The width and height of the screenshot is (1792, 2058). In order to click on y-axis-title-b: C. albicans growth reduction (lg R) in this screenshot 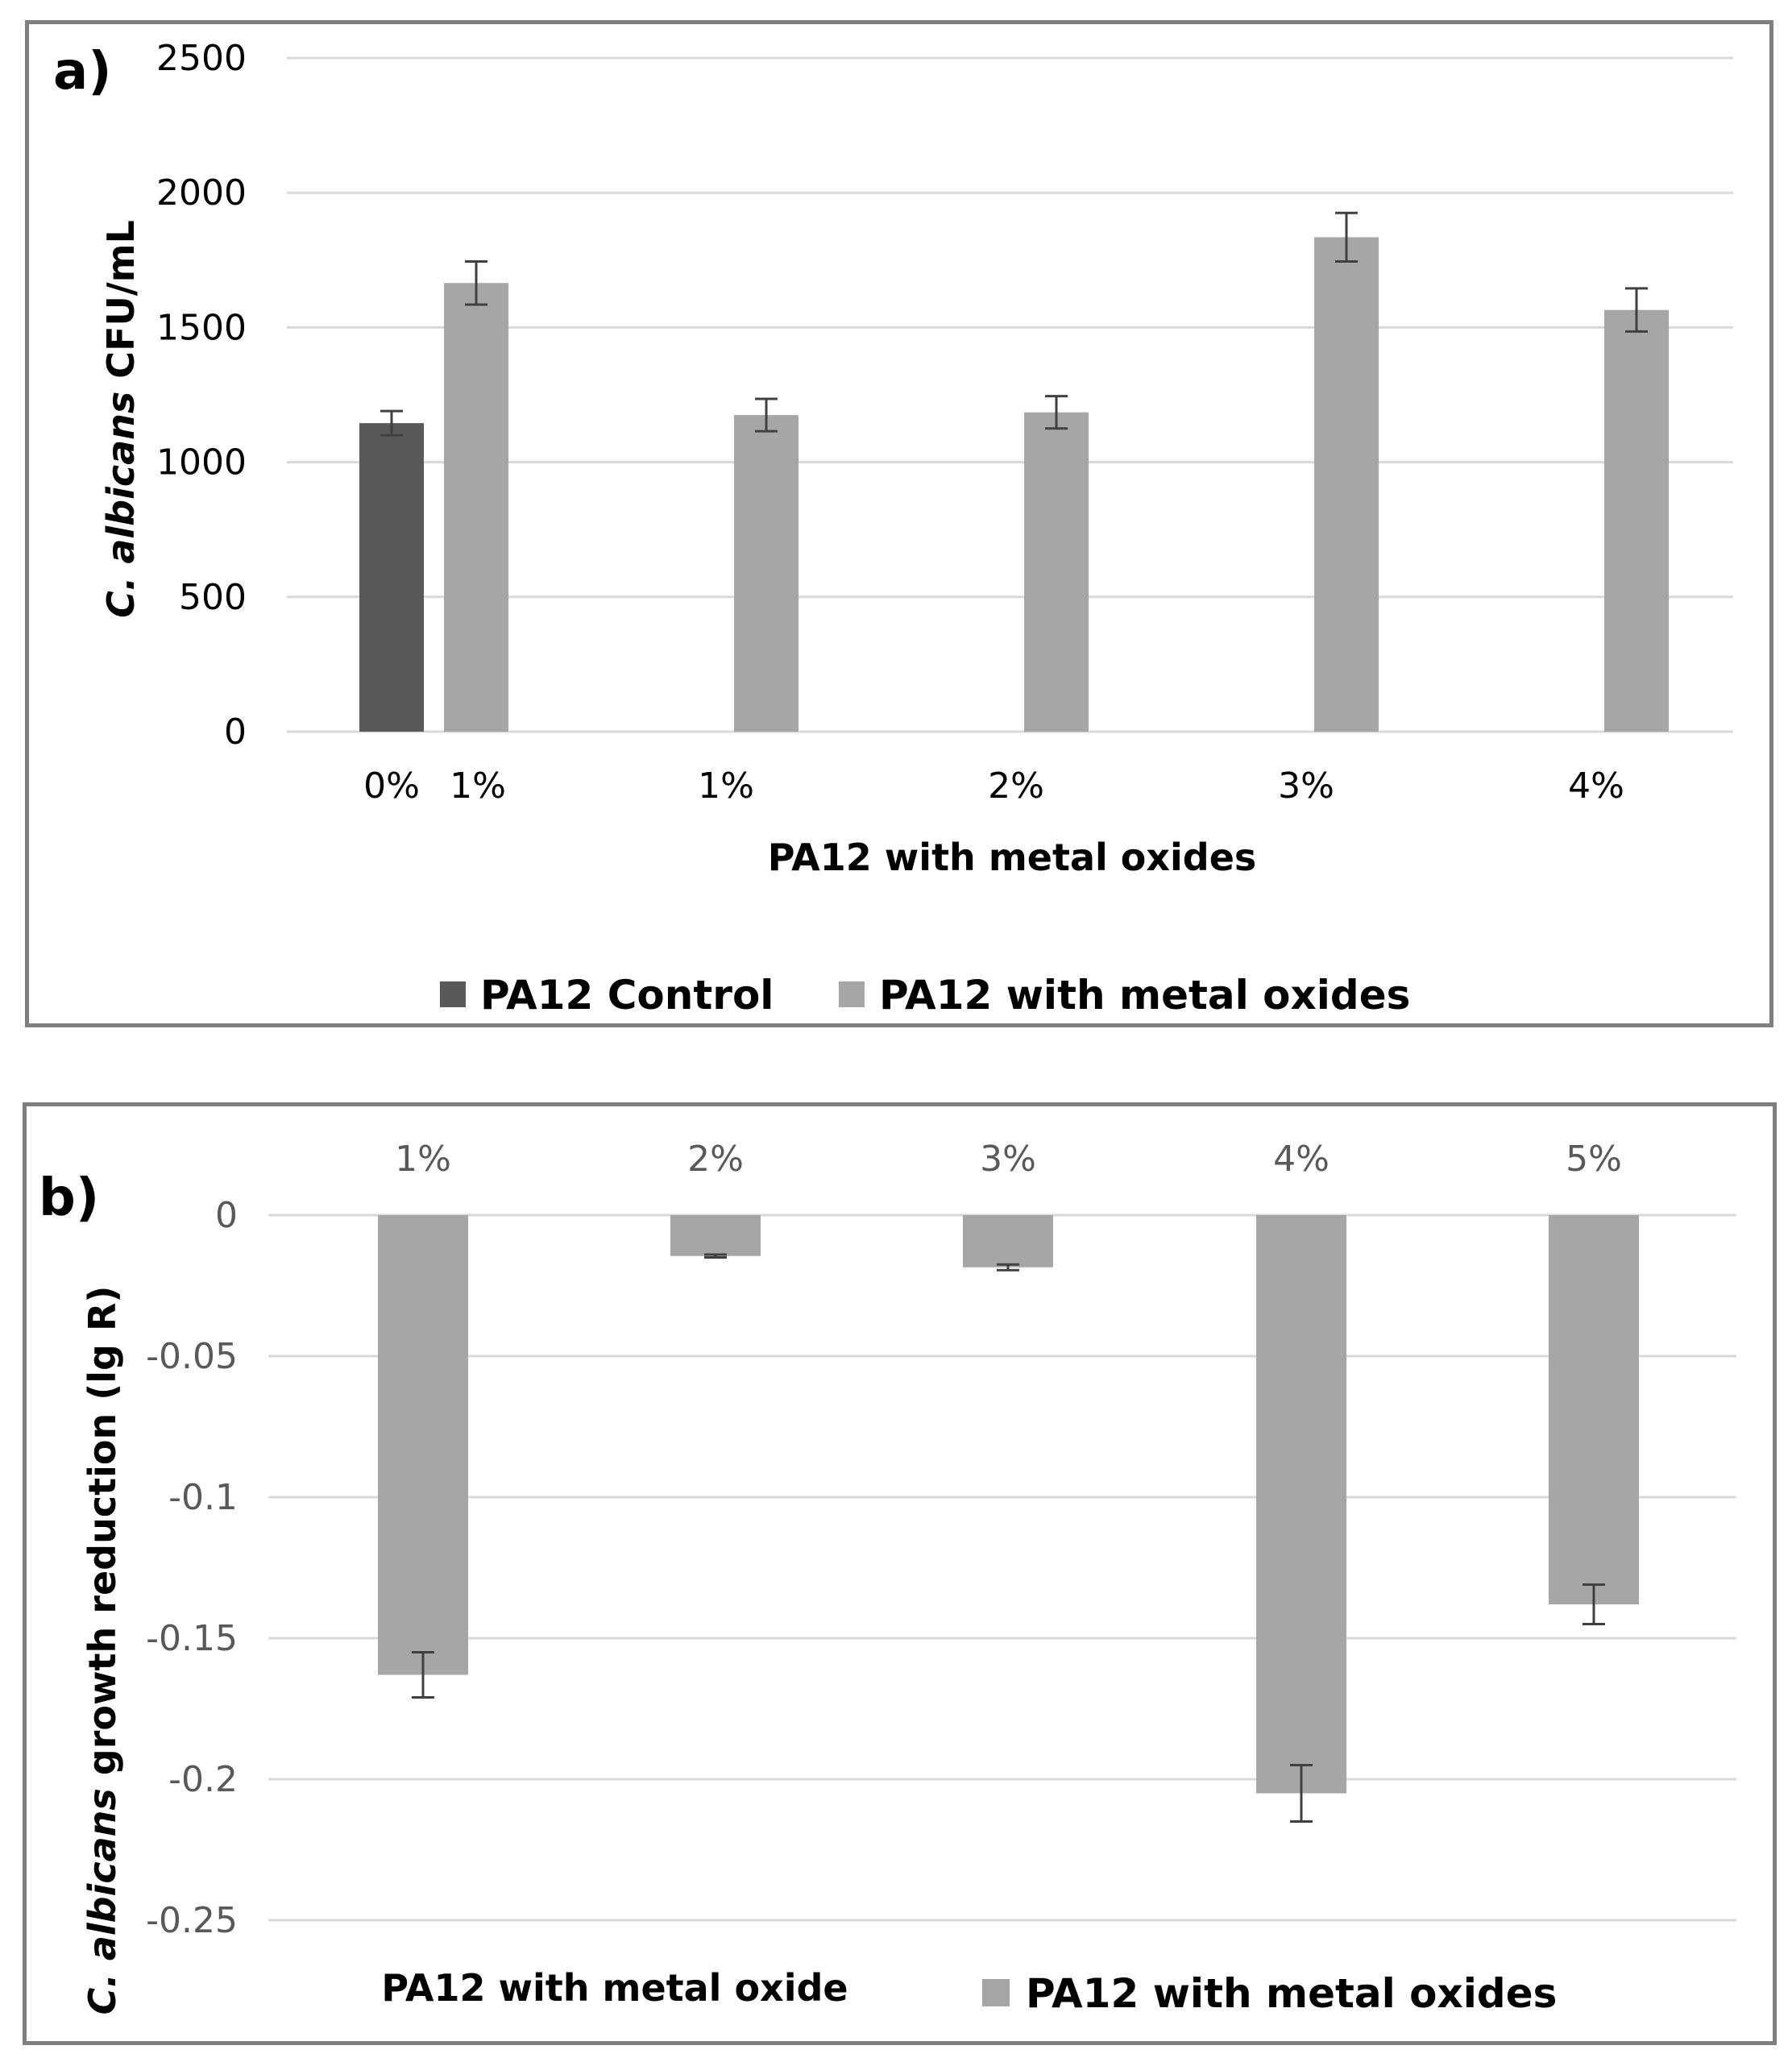, I will do `click(102, 1650)`.